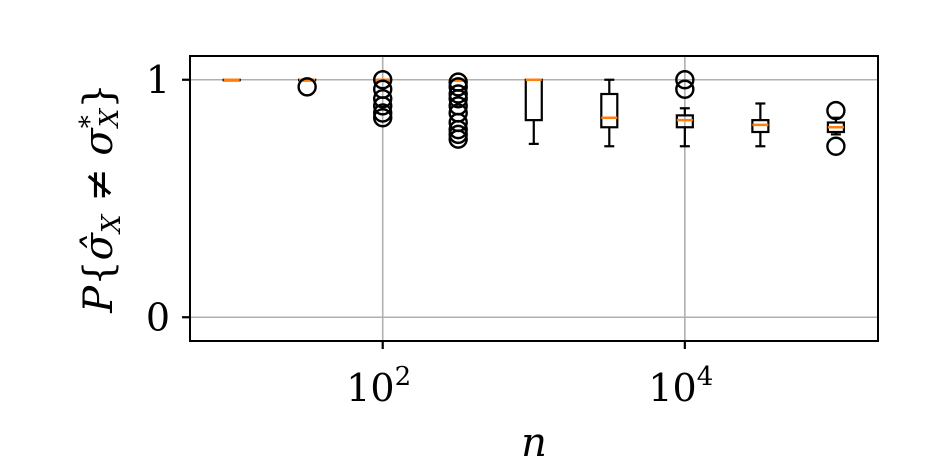  I want to click on svg-text: P{σ̂X ≠ σ*X}, so click(101, 198).